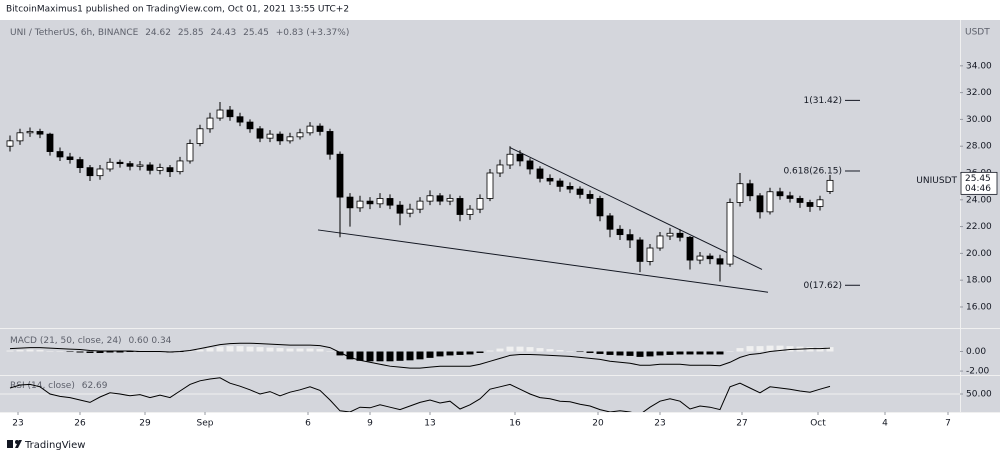 Image resolution: width=1000 pixels, height=456 pixels. I want to click on x-tick-label: Sep, so click(205, 424).